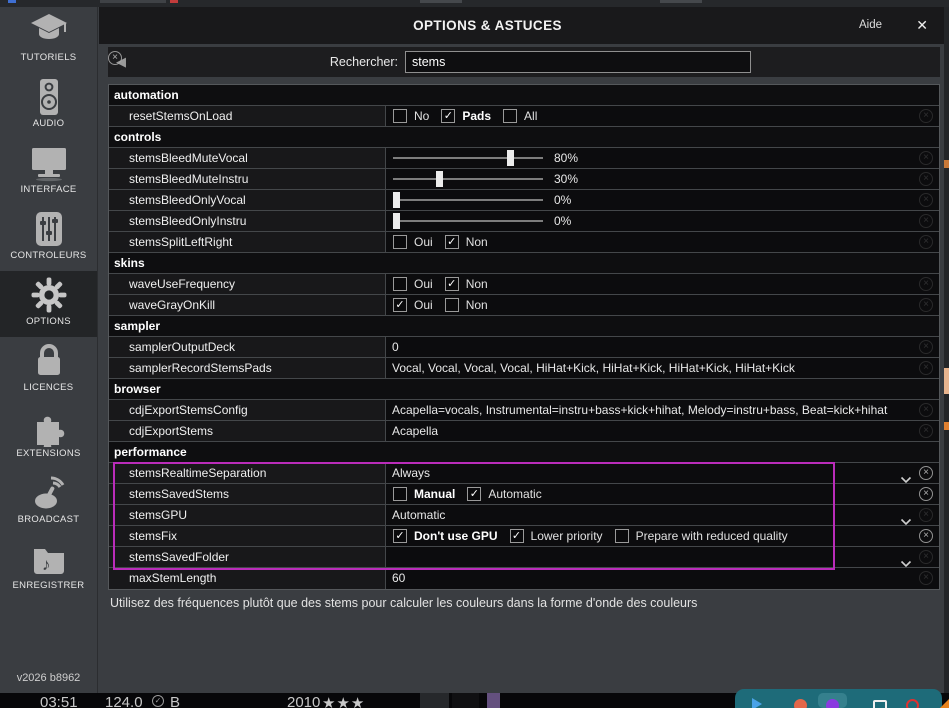 This screenshot has width=949, height=708. Describe the element at coordinates (411, 116) in the screenshot. I see `checkbox-option: No` at that location.